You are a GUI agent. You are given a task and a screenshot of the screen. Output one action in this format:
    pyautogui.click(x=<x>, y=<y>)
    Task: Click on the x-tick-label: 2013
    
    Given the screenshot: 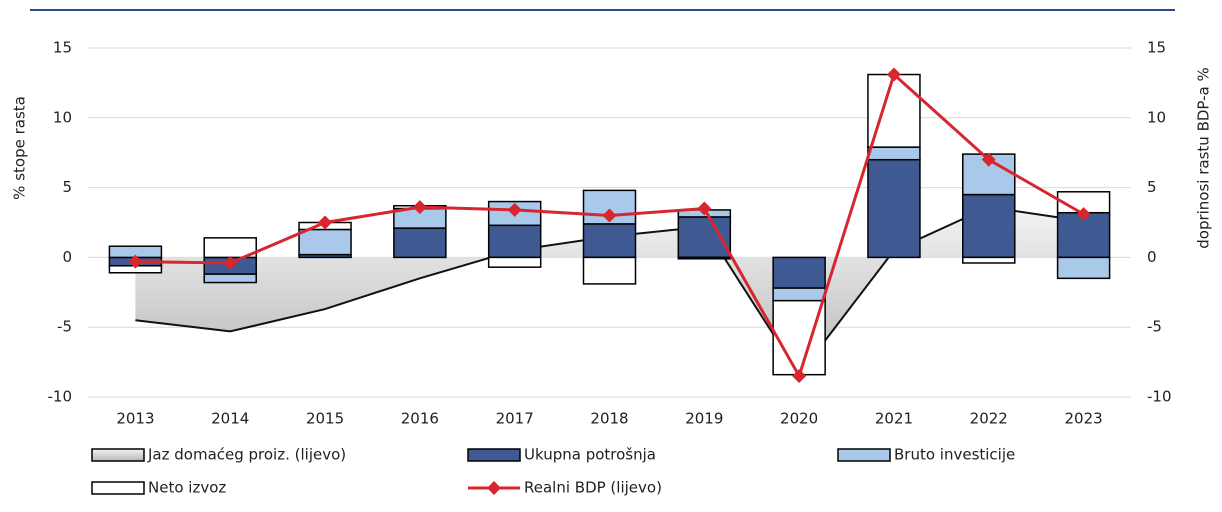 What is the action you would take?
    pyautogui.click(x=135, y=419)
    